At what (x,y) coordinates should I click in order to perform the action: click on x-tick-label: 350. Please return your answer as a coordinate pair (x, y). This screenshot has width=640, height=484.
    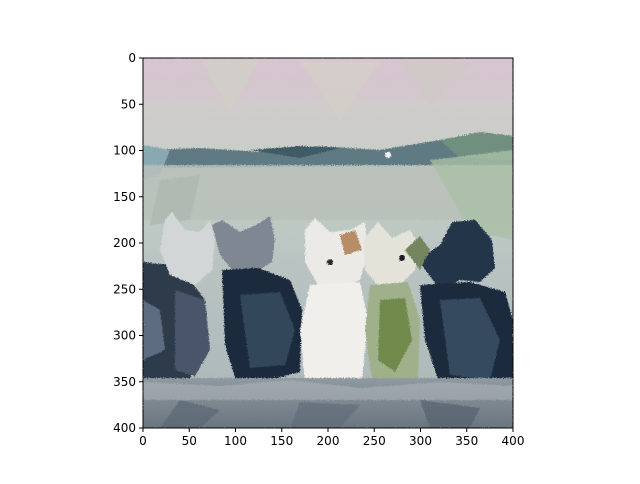
    Looking at the image, I should click on (466, 441).